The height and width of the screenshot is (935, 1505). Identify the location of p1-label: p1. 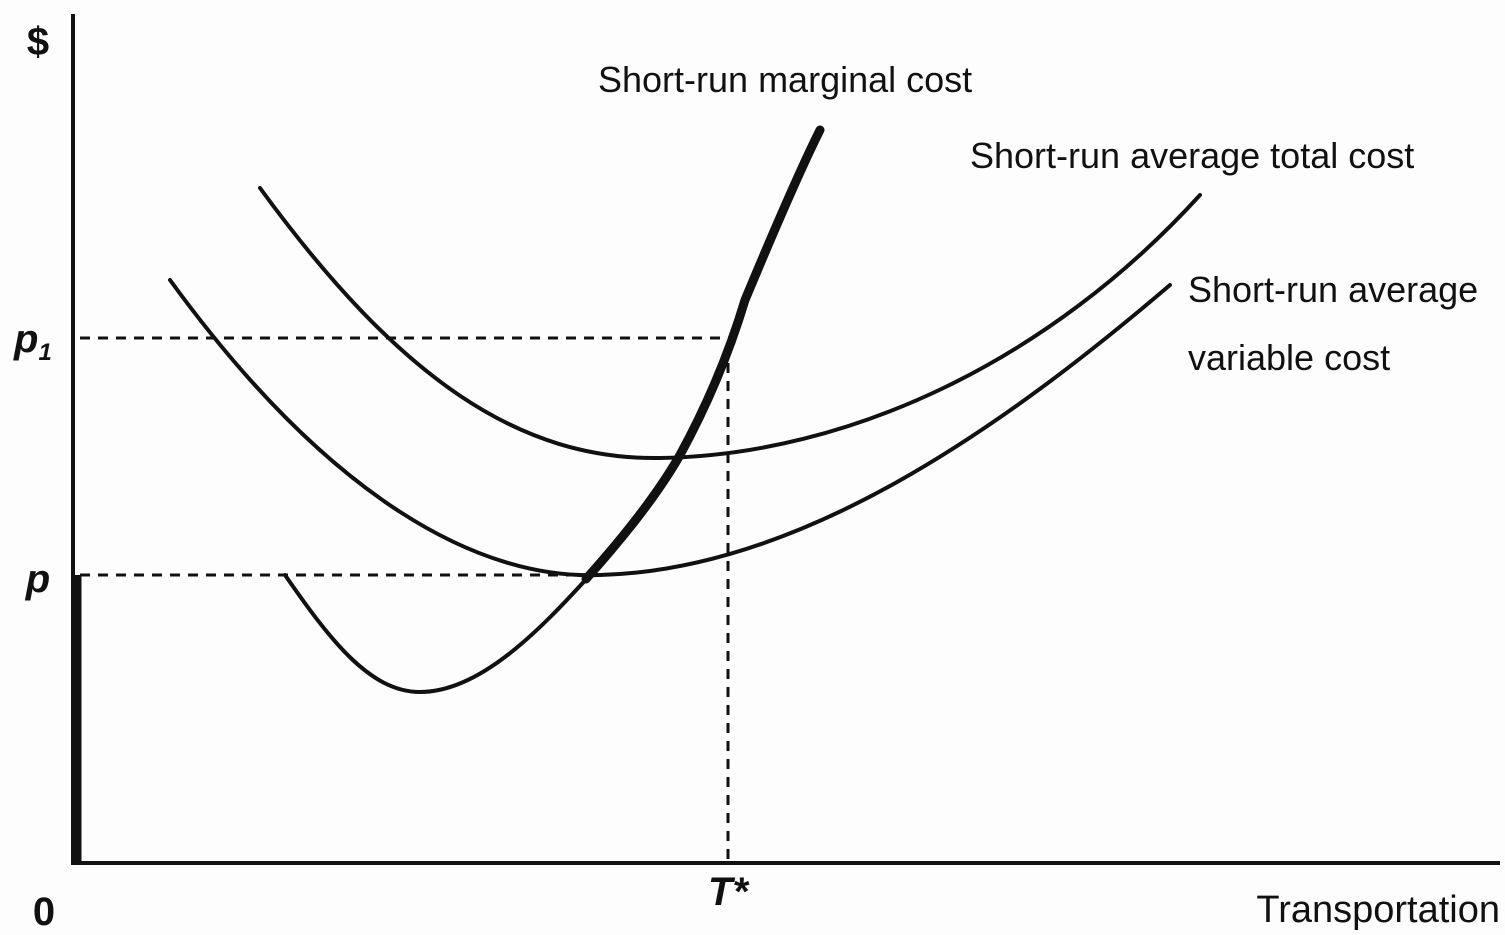
(32, 341).